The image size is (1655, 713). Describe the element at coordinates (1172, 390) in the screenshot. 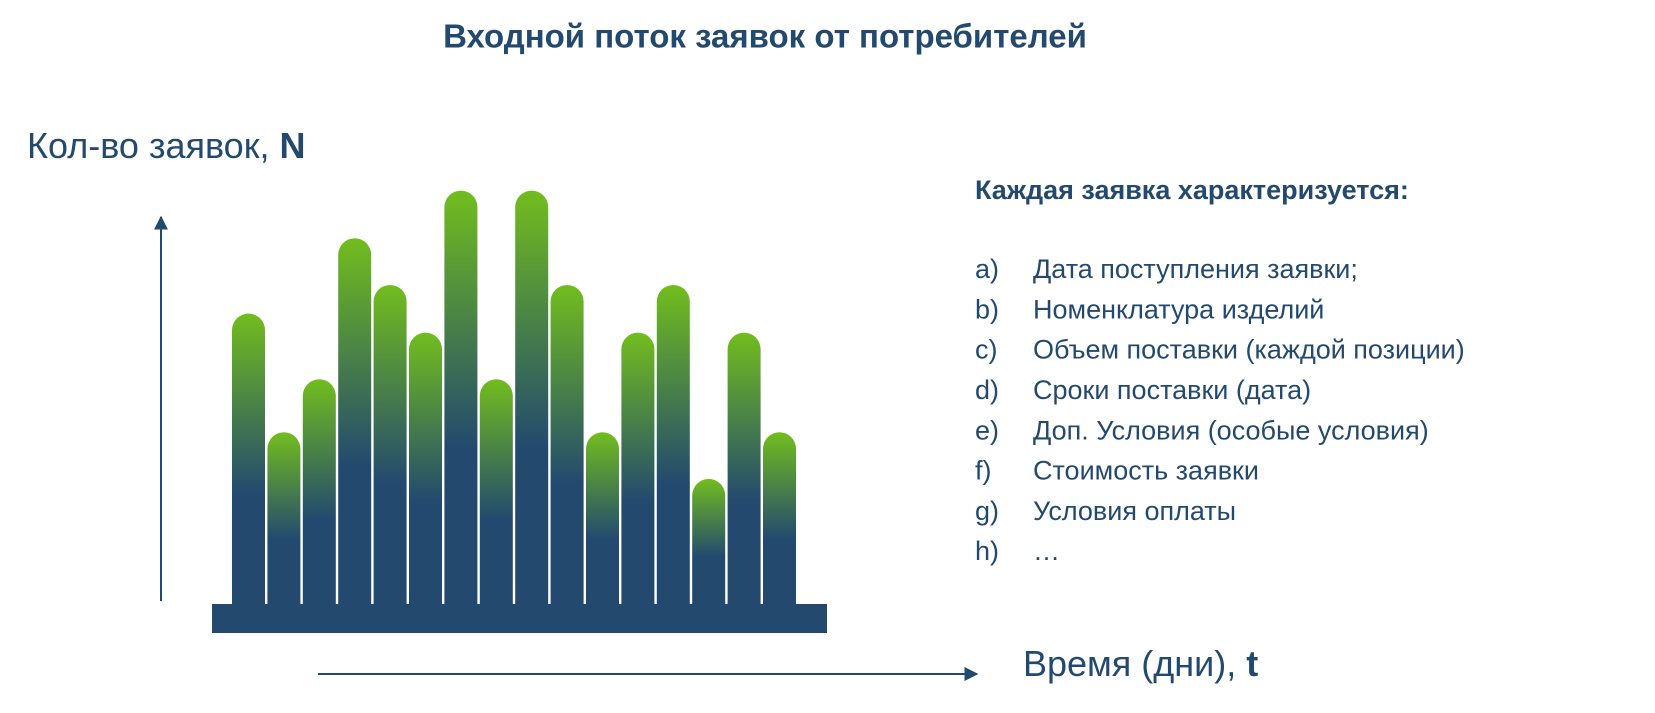

I see `list-text: Сроки поставки (дата)` at that location.